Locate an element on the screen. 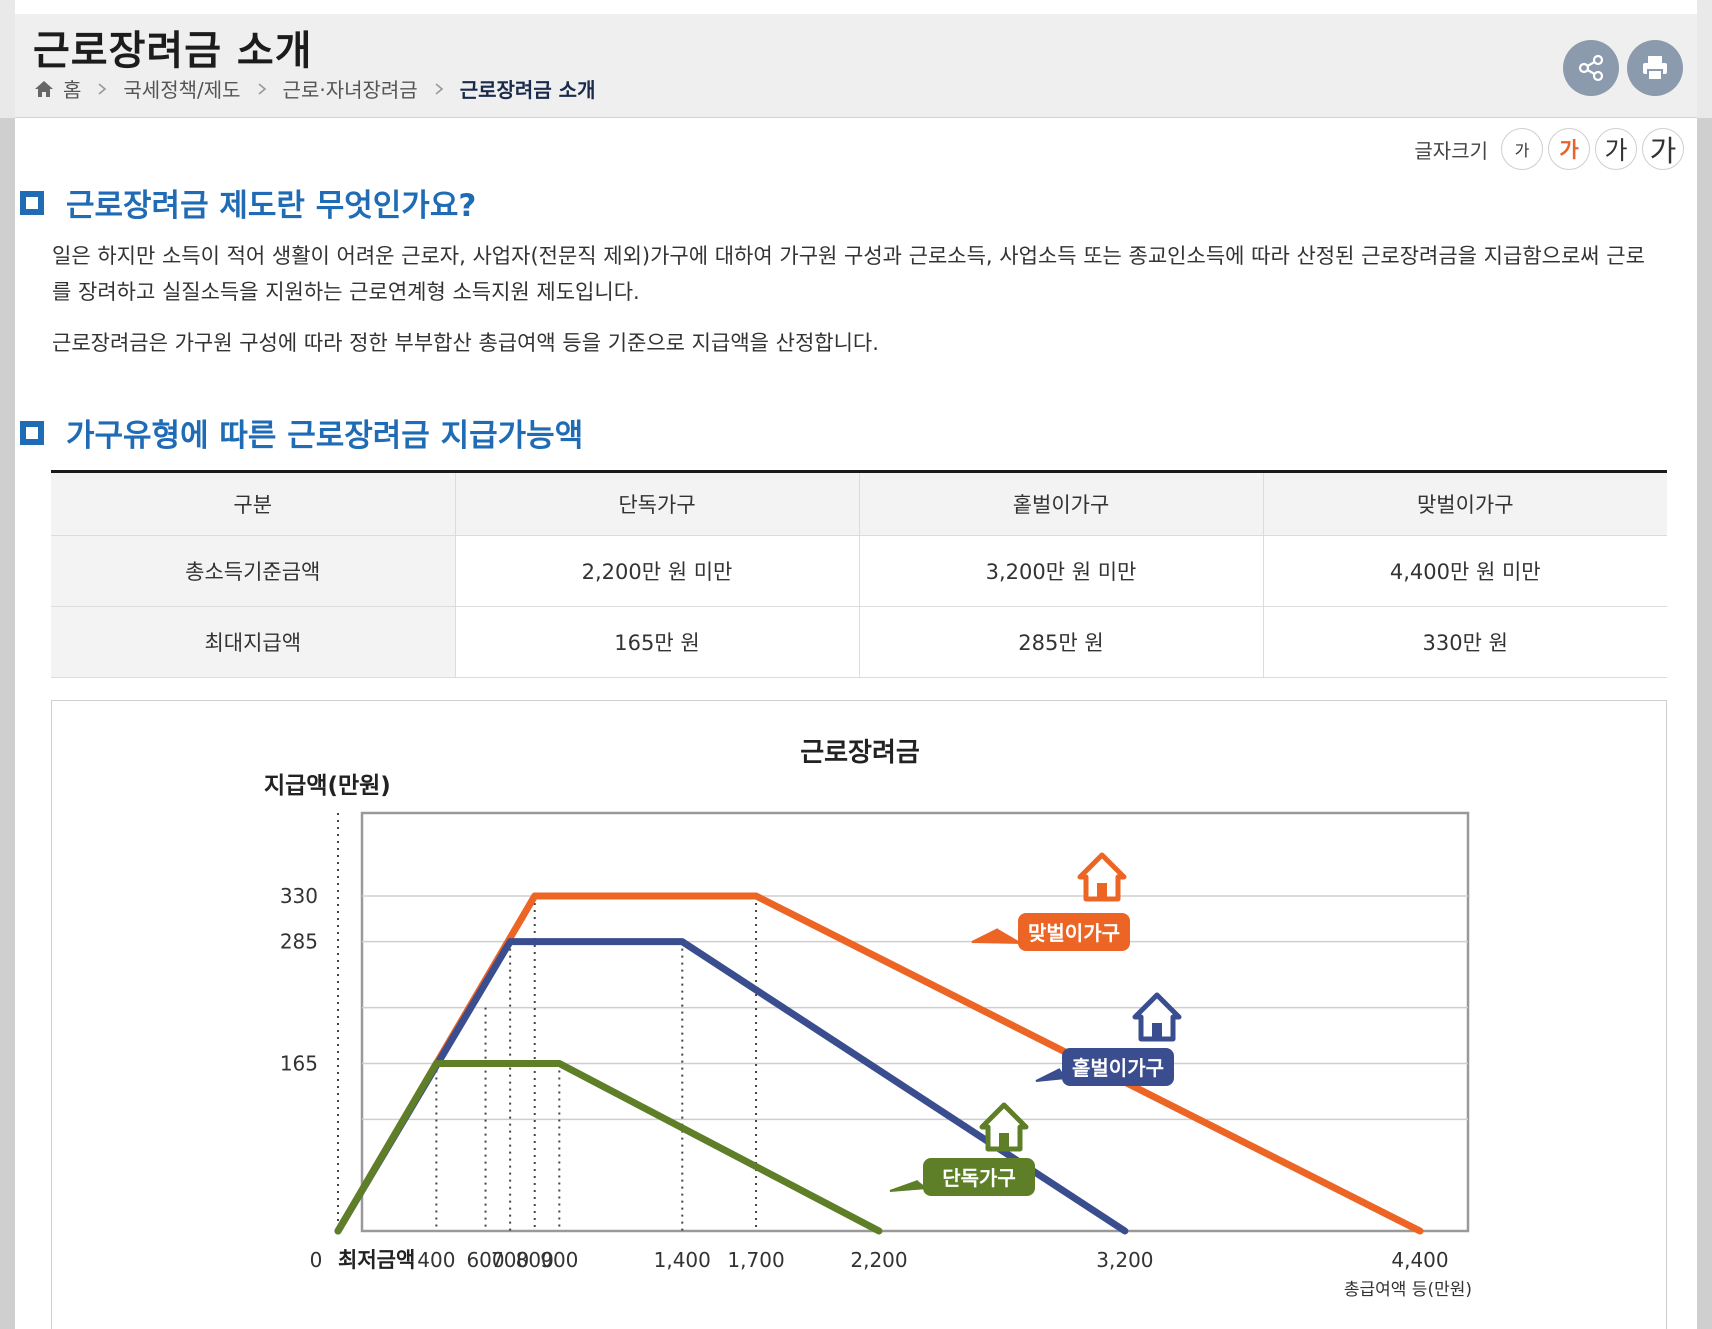 This screenshot has height=1329, width=1712. breadcrumb-home: 홈 is located at coordinates (72, 90).